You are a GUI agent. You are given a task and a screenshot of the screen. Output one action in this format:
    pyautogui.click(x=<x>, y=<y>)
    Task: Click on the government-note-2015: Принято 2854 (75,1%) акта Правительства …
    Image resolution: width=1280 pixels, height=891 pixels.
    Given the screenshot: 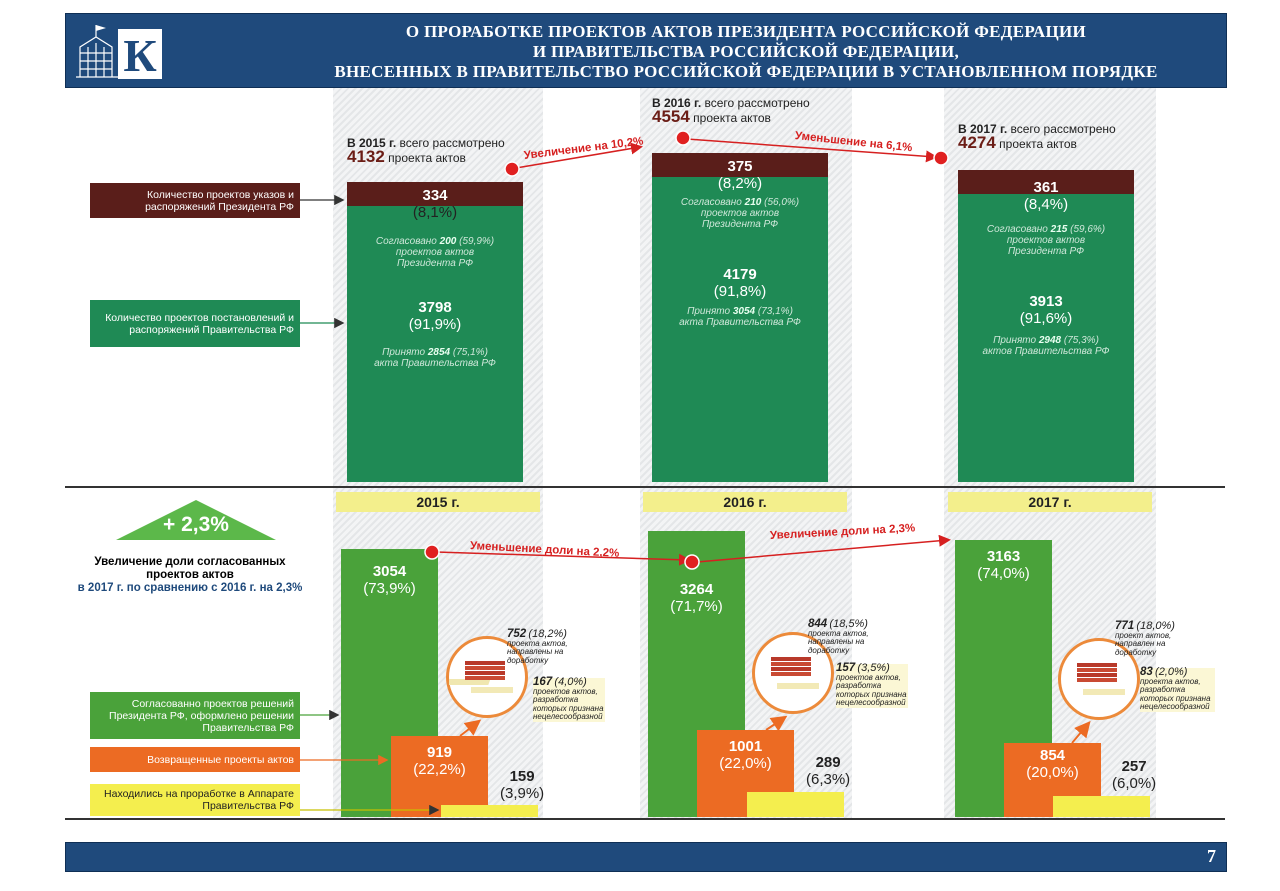 What is the action you would take?
    pyautogui.click(x=435, y=358)
    